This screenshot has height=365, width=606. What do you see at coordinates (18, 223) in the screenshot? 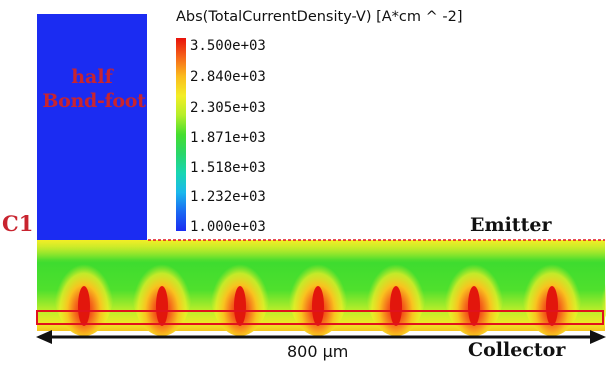
I see `c1-label: C1` at bounding box center [18, 223].